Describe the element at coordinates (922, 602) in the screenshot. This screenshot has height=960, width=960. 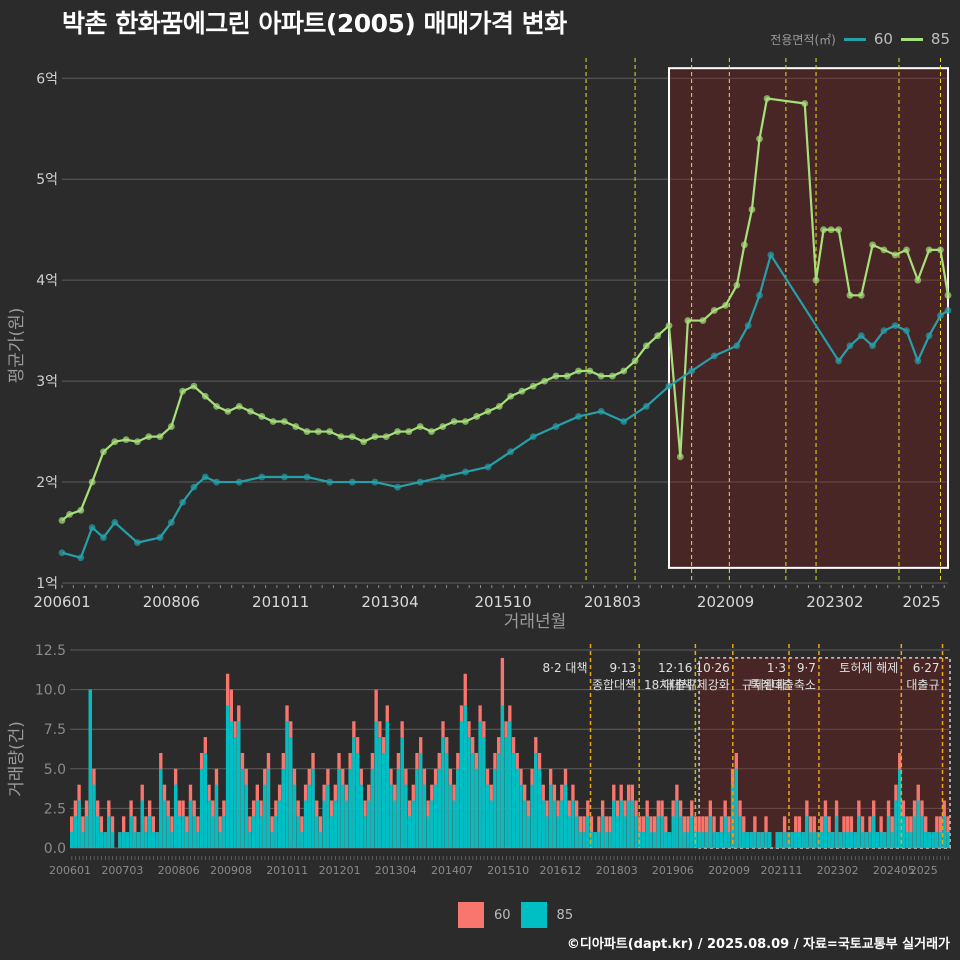
I see `x-tick-label: 2025` at that location.